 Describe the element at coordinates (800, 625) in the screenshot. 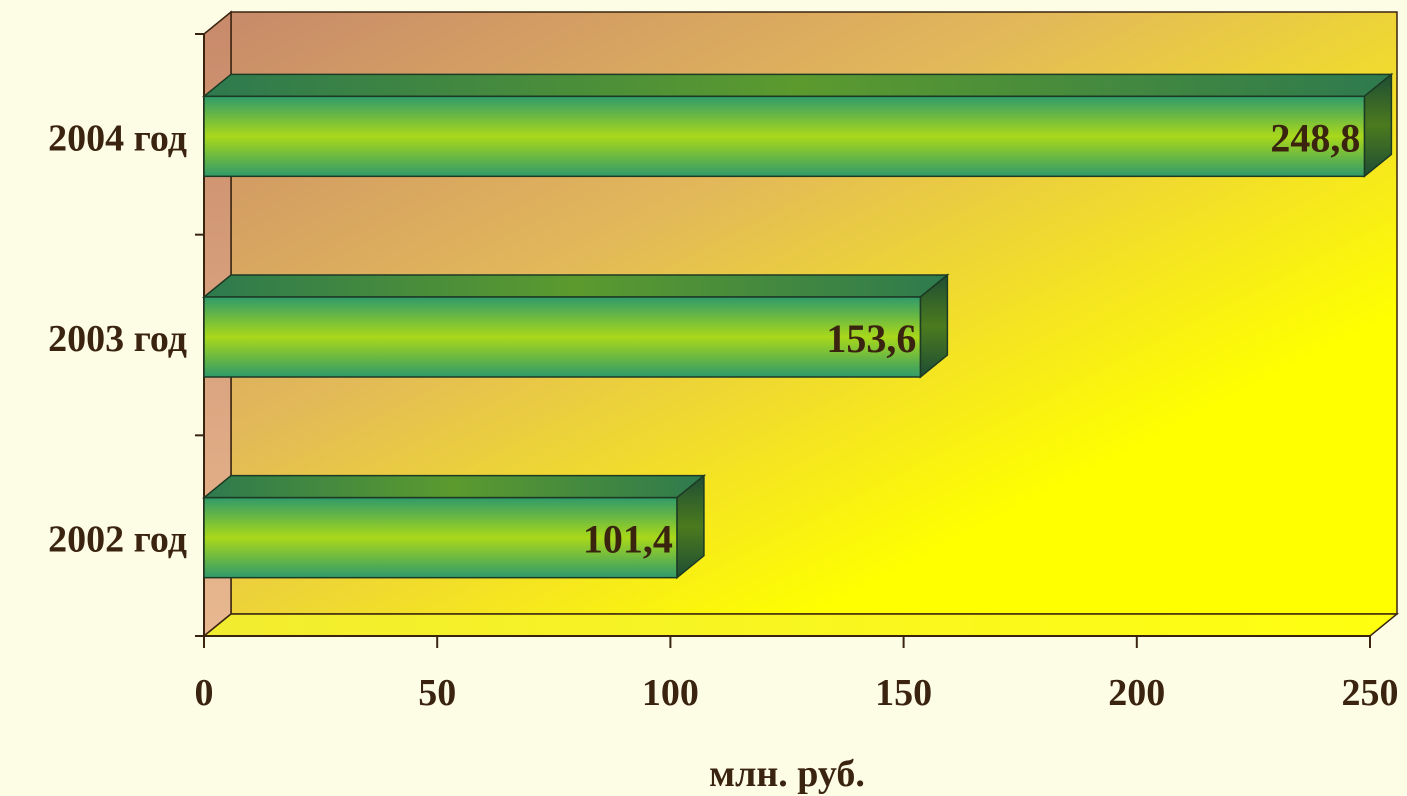

I see `plot-floor` at that location.